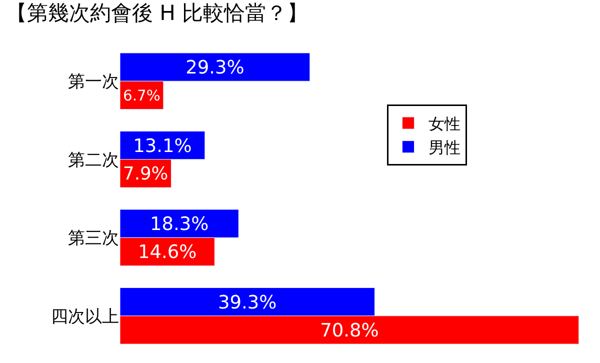  I want to click on data-label: 29.3%, so click(215, 68).